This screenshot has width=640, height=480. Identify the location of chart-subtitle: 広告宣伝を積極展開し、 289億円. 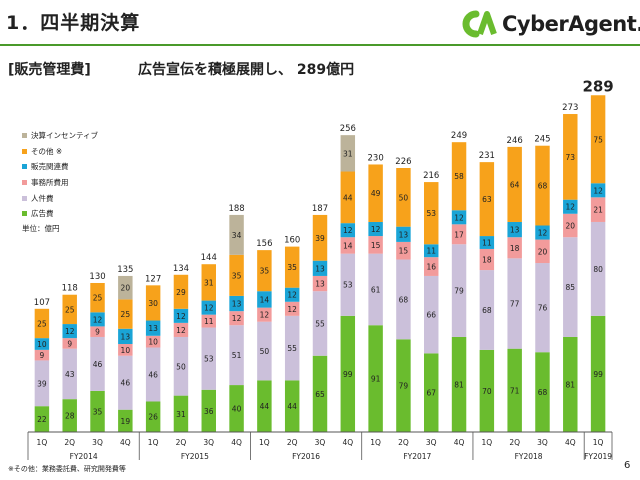
(246, 70).